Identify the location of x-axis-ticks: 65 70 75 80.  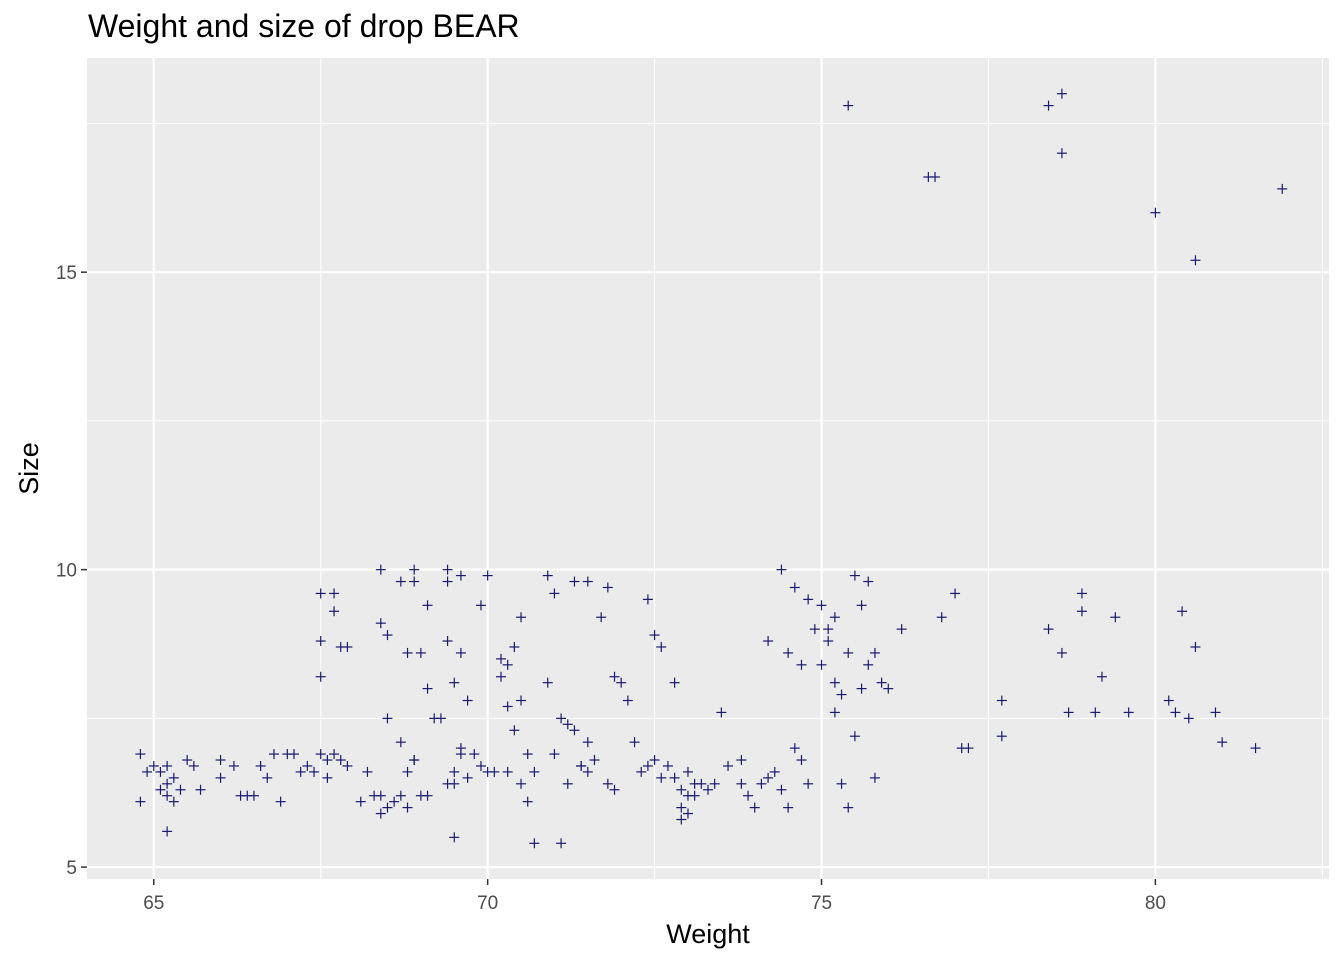
(654, 896).